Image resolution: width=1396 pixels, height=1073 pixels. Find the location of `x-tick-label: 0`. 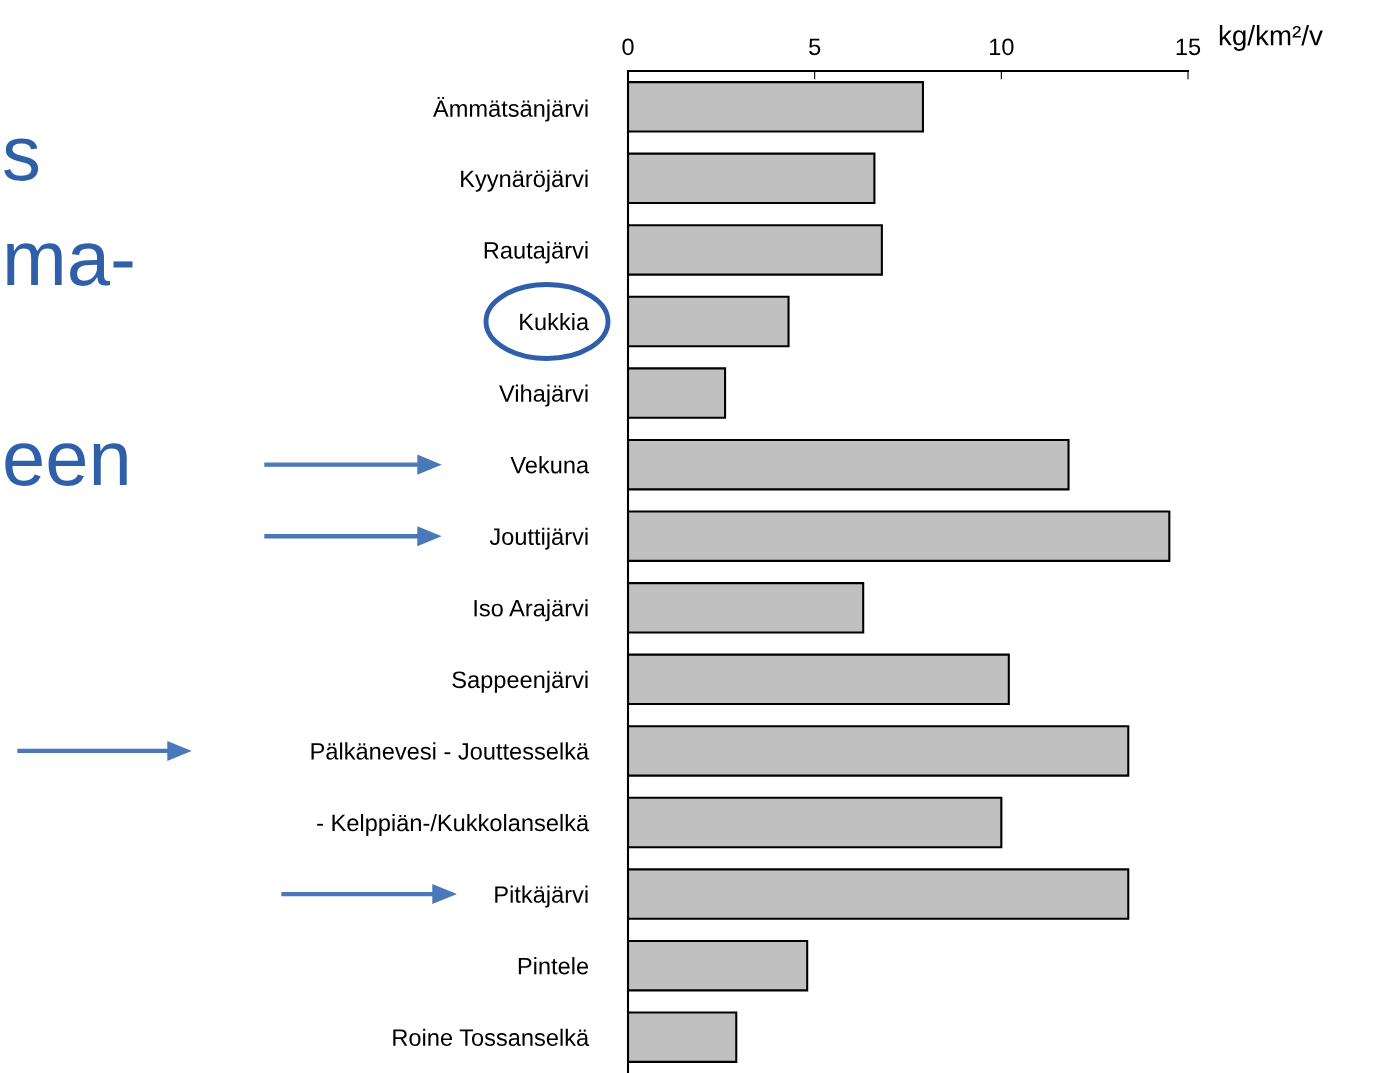

x-tick-label: 0 is located at coordinates (628, 47).